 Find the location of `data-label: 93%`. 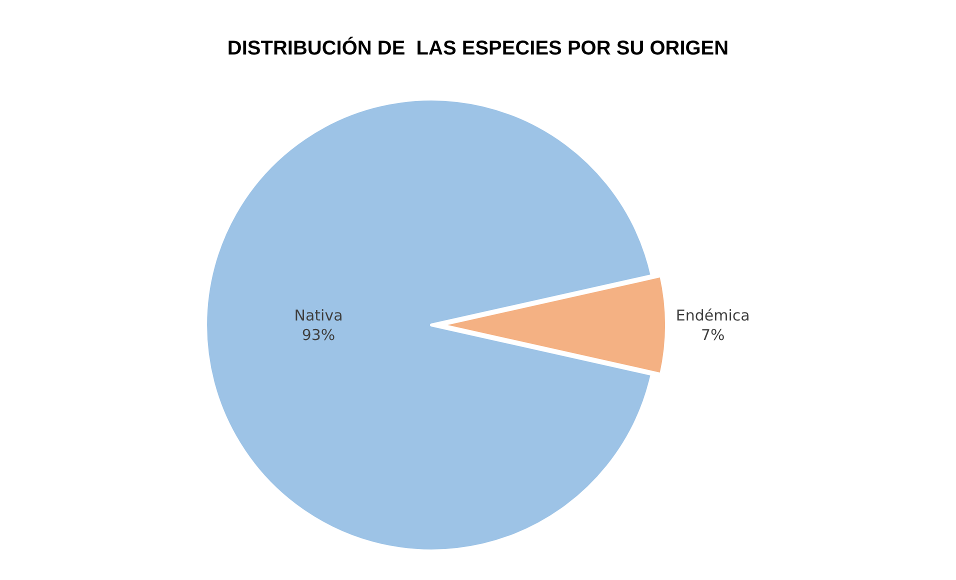

data-label: 93% is located at coordinates (319, 335).